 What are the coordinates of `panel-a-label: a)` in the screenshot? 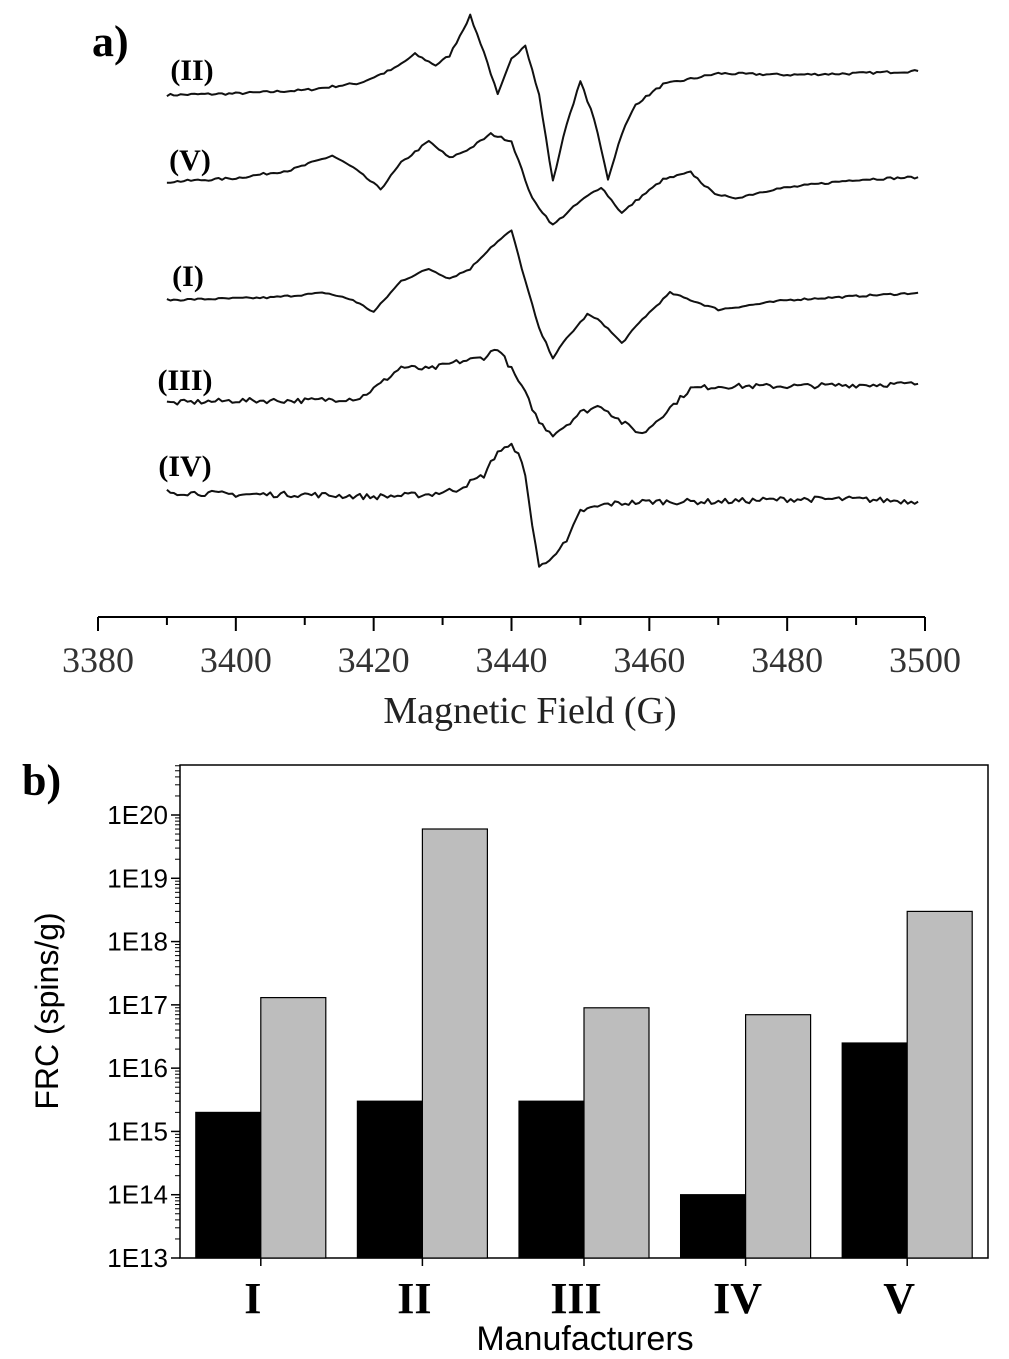 It's located at (110, 41).